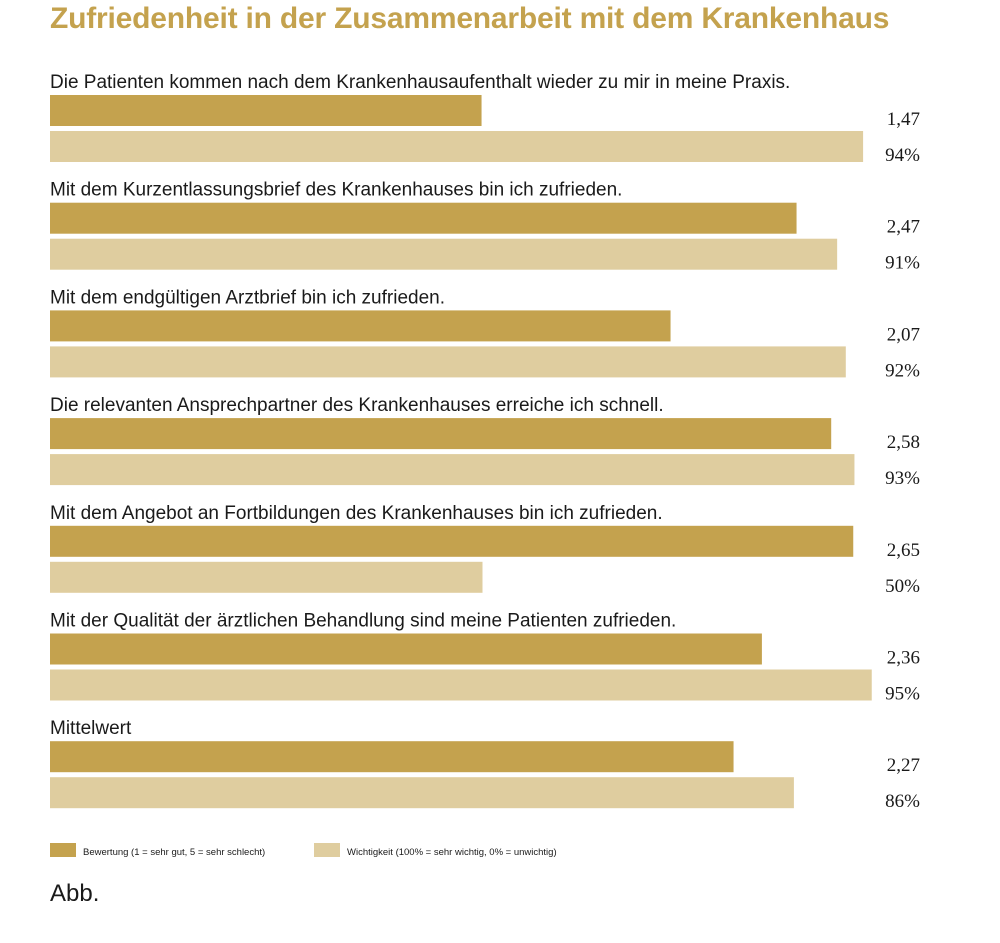 The width and height of the screenshot is (1000, 943). What do you see at coordinates (902, 478) in the screenshot?
I see `importance-value-label: 93%` at bounding box center [902, 478].